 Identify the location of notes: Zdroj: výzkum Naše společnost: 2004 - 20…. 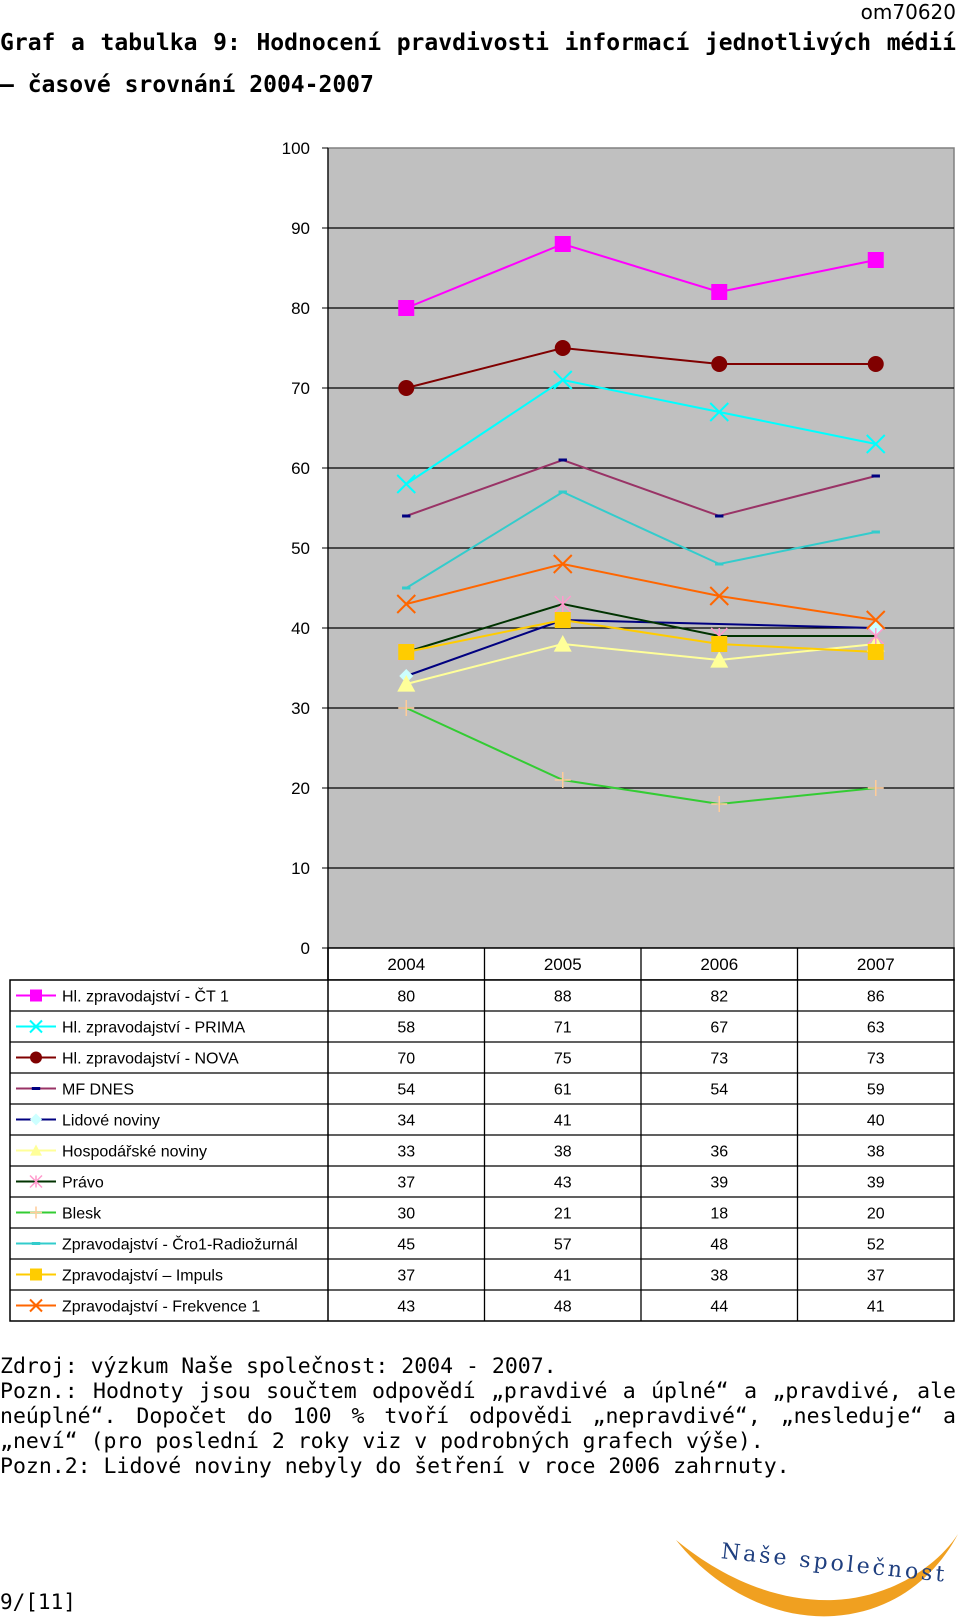
(478, 1416).